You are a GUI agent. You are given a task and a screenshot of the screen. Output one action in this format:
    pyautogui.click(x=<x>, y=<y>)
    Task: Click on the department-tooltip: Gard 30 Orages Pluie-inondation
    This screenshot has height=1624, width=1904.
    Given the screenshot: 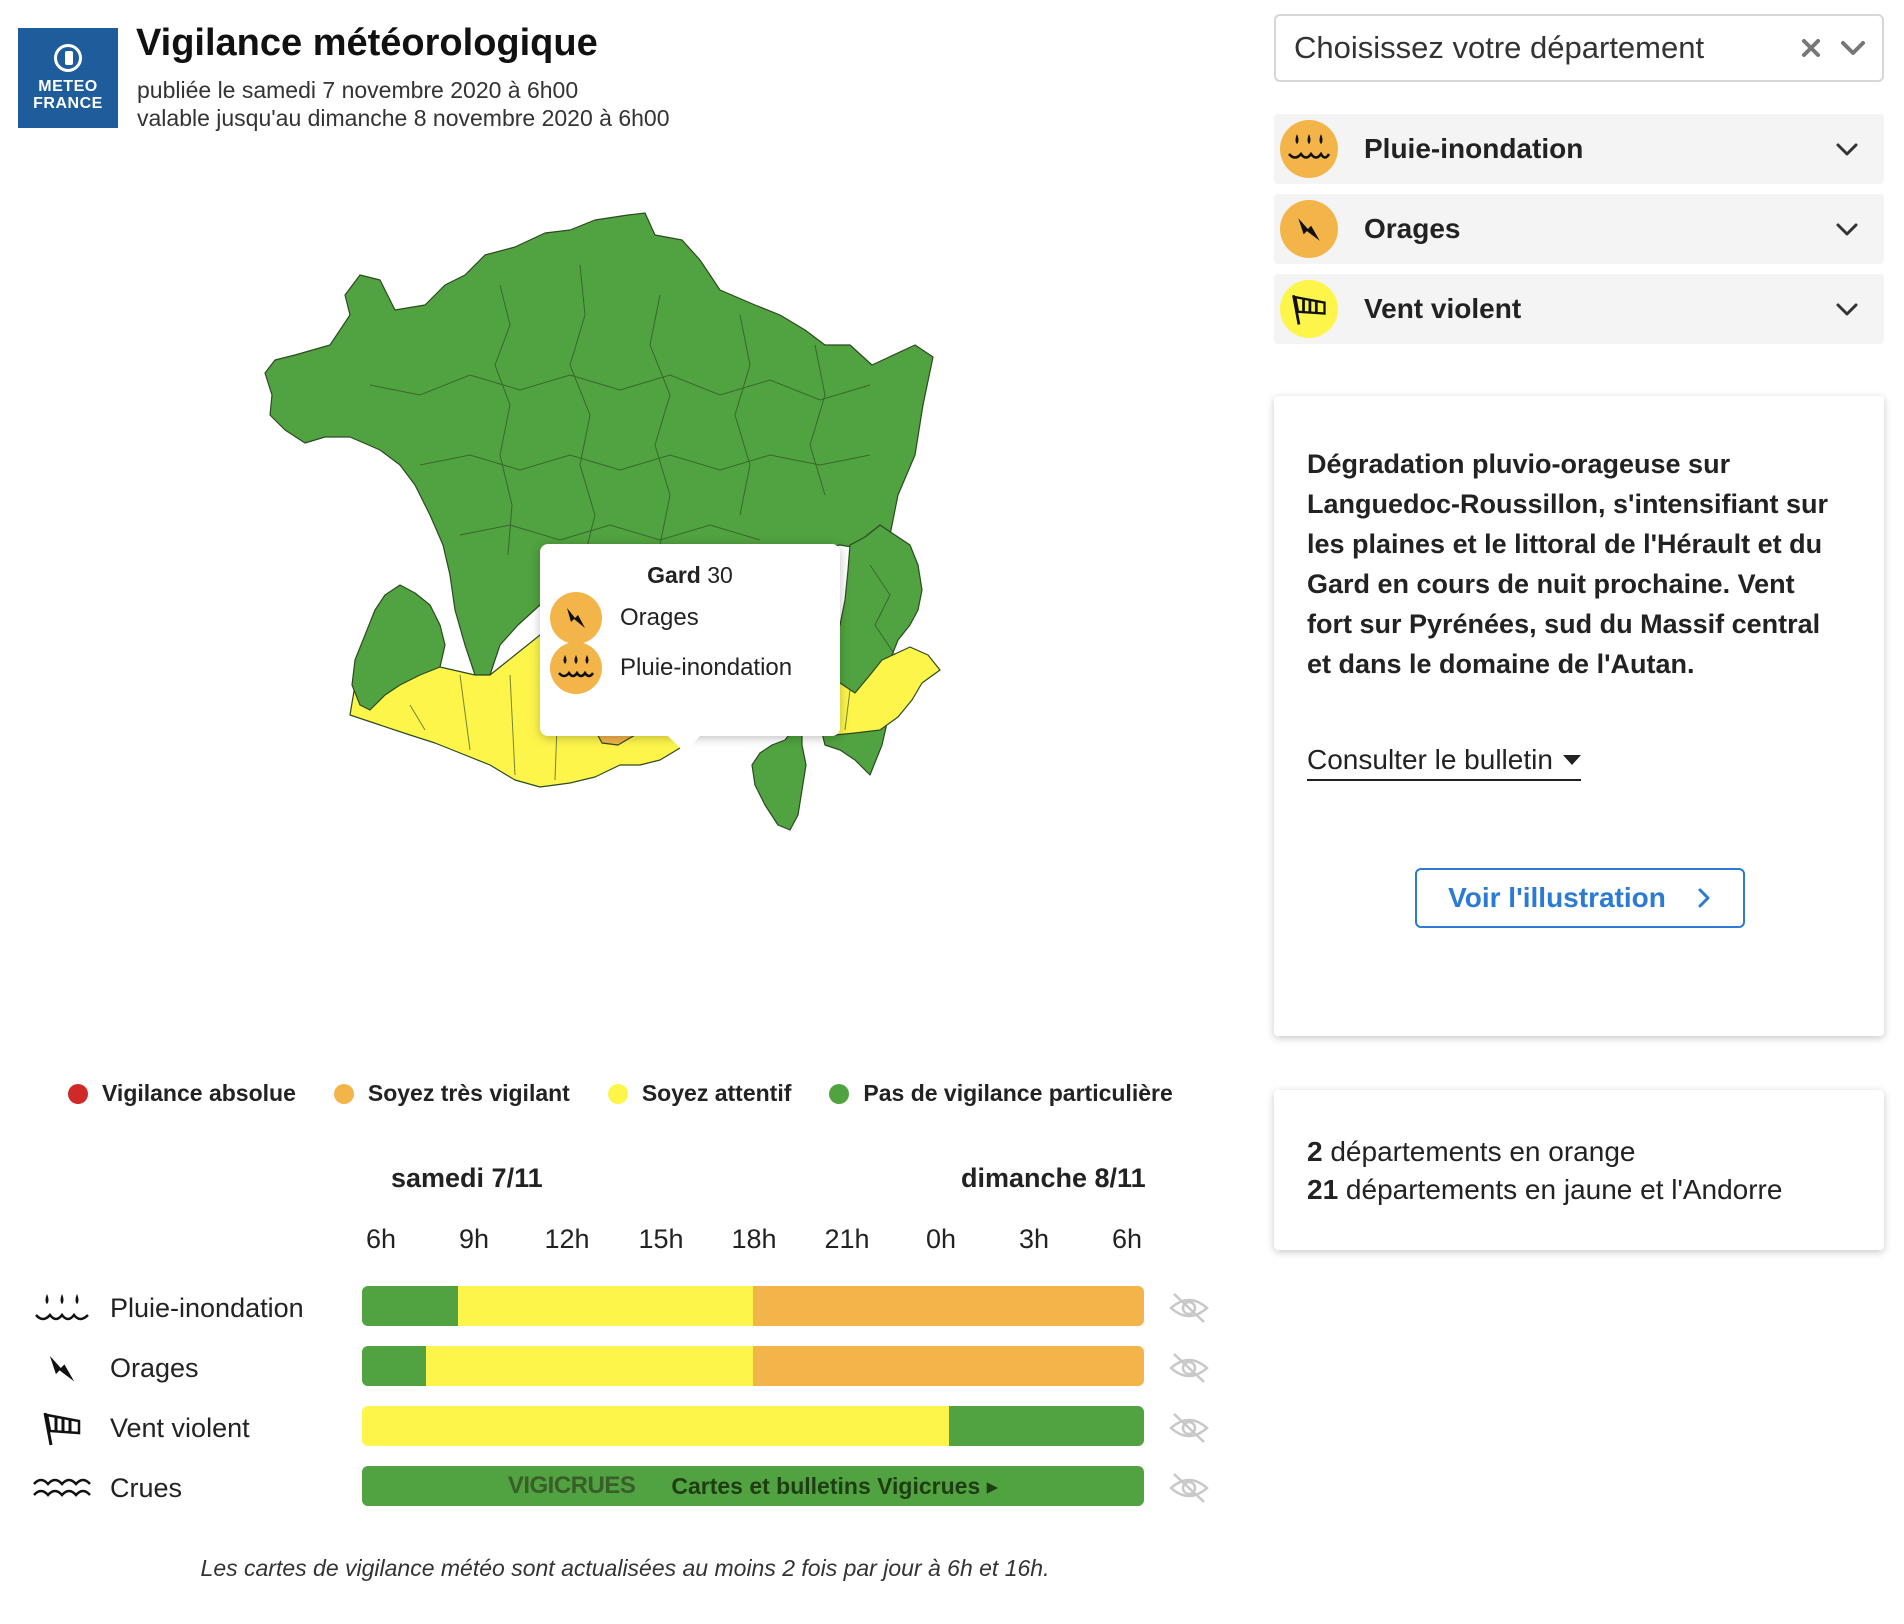 What is the action you would take?
    pyautogui.click(x=690, y=648)
    